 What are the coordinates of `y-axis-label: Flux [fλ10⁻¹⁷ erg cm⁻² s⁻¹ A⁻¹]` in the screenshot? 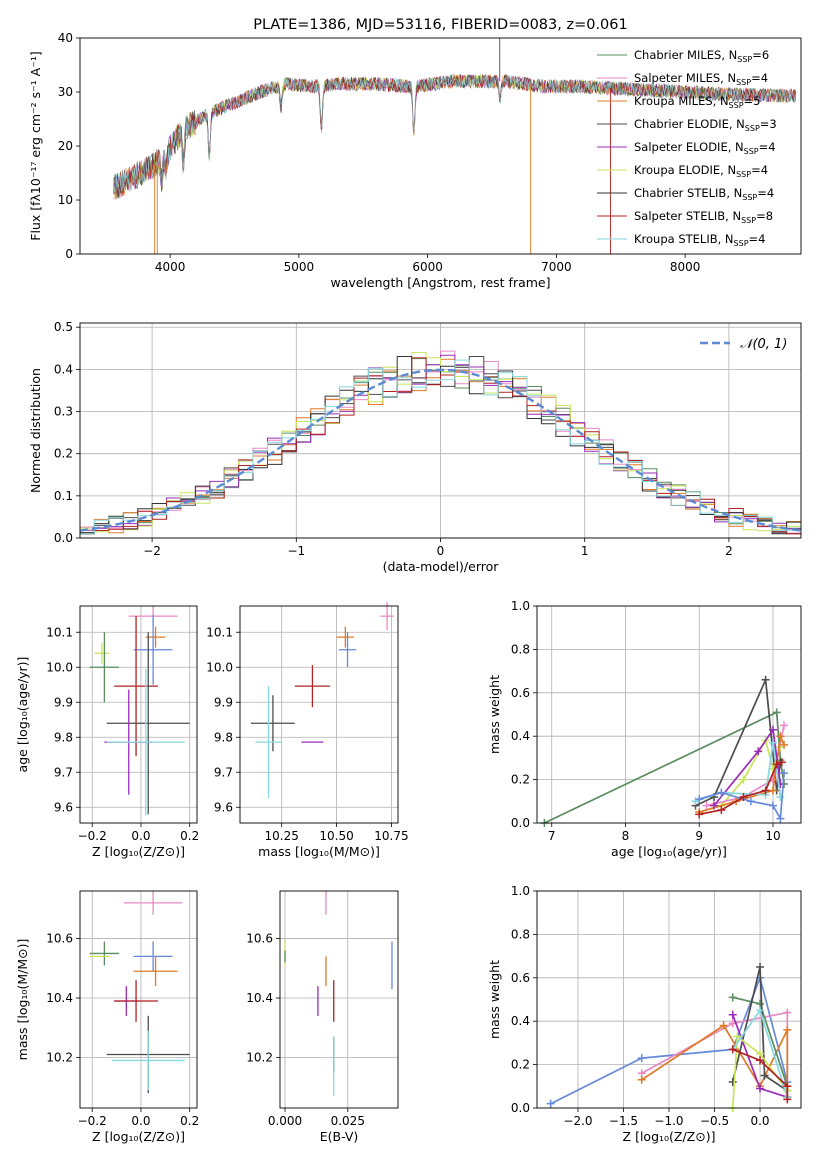 It's located at (35, 145).